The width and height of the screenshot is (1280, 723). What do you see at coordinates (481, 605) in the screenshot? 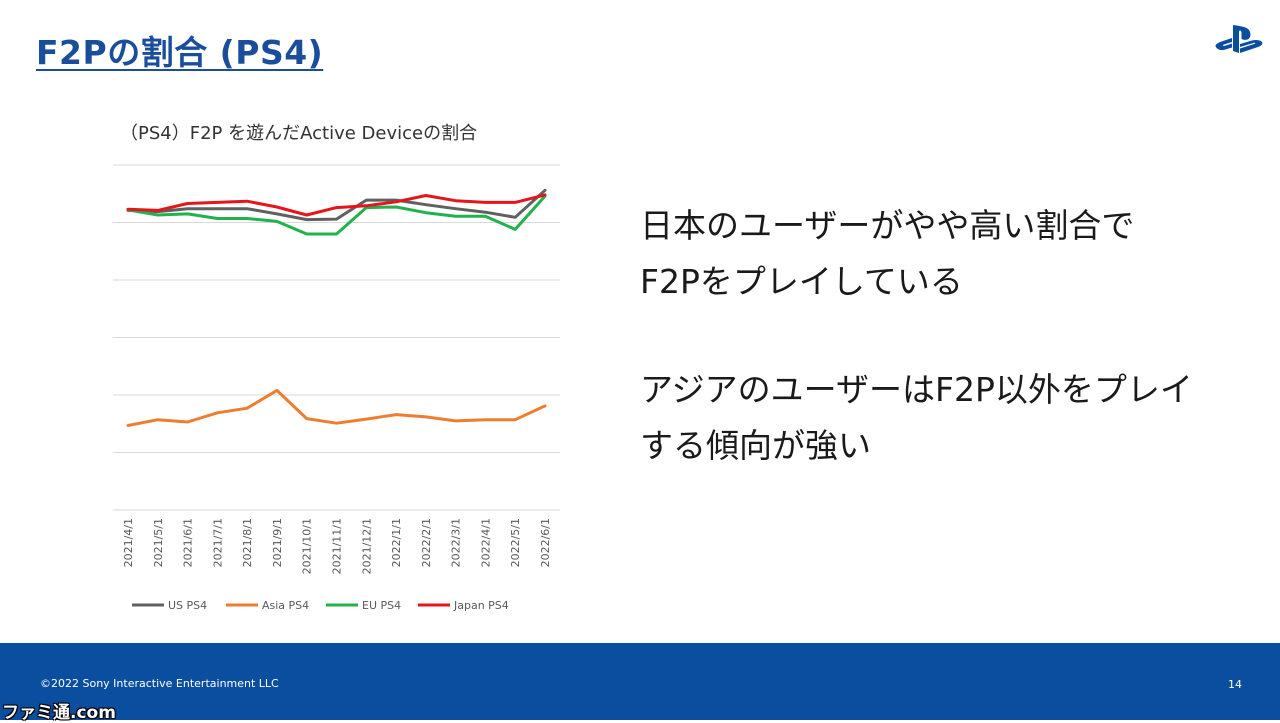
I see `legend-label: Japan PS4` at bounding box center [481, 605].